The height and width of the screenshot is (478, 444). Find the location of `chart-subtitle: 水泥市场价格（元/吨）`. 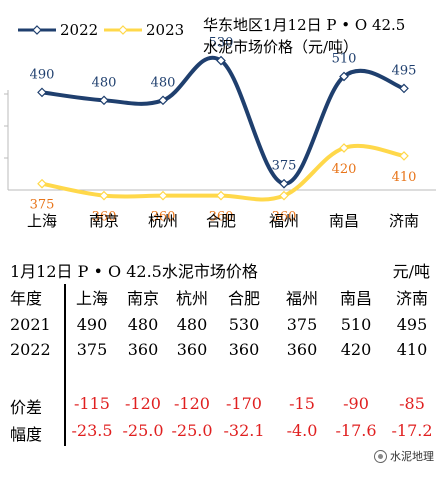

chart-subtitle: 水泥市场价格（元/吨） is located at coordinates (280, 47).